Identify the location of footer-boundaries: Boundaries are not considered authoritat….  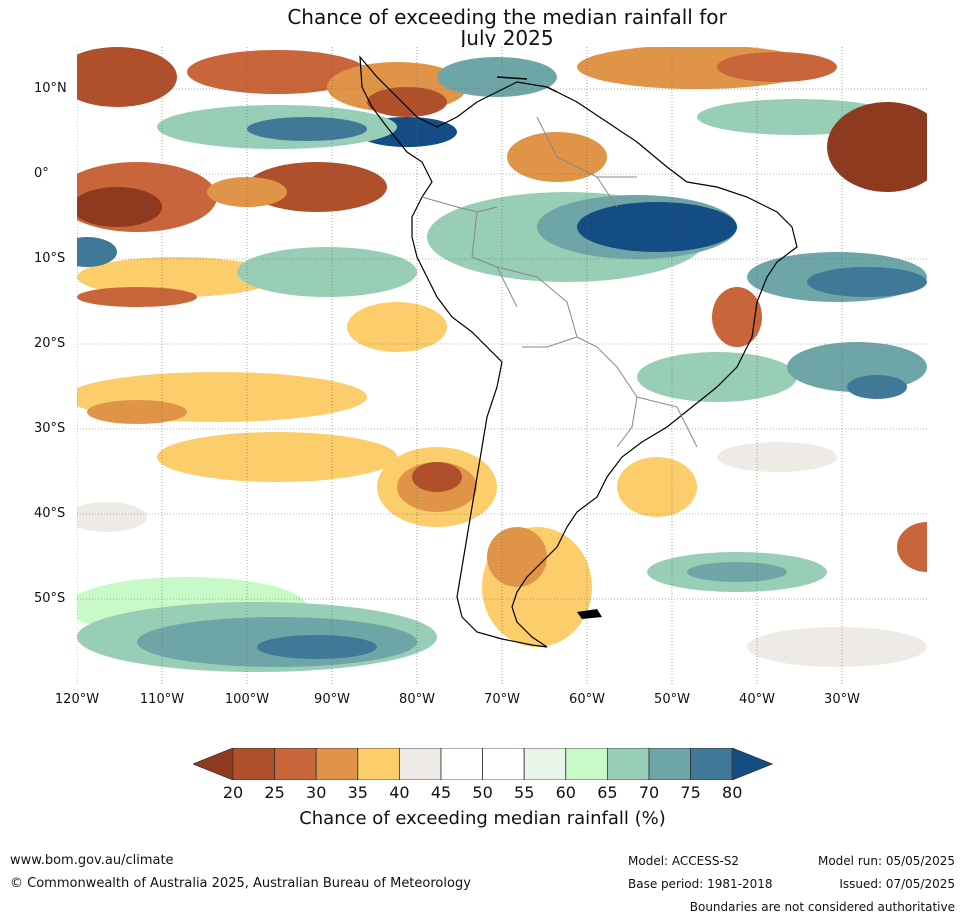
(822, 907).